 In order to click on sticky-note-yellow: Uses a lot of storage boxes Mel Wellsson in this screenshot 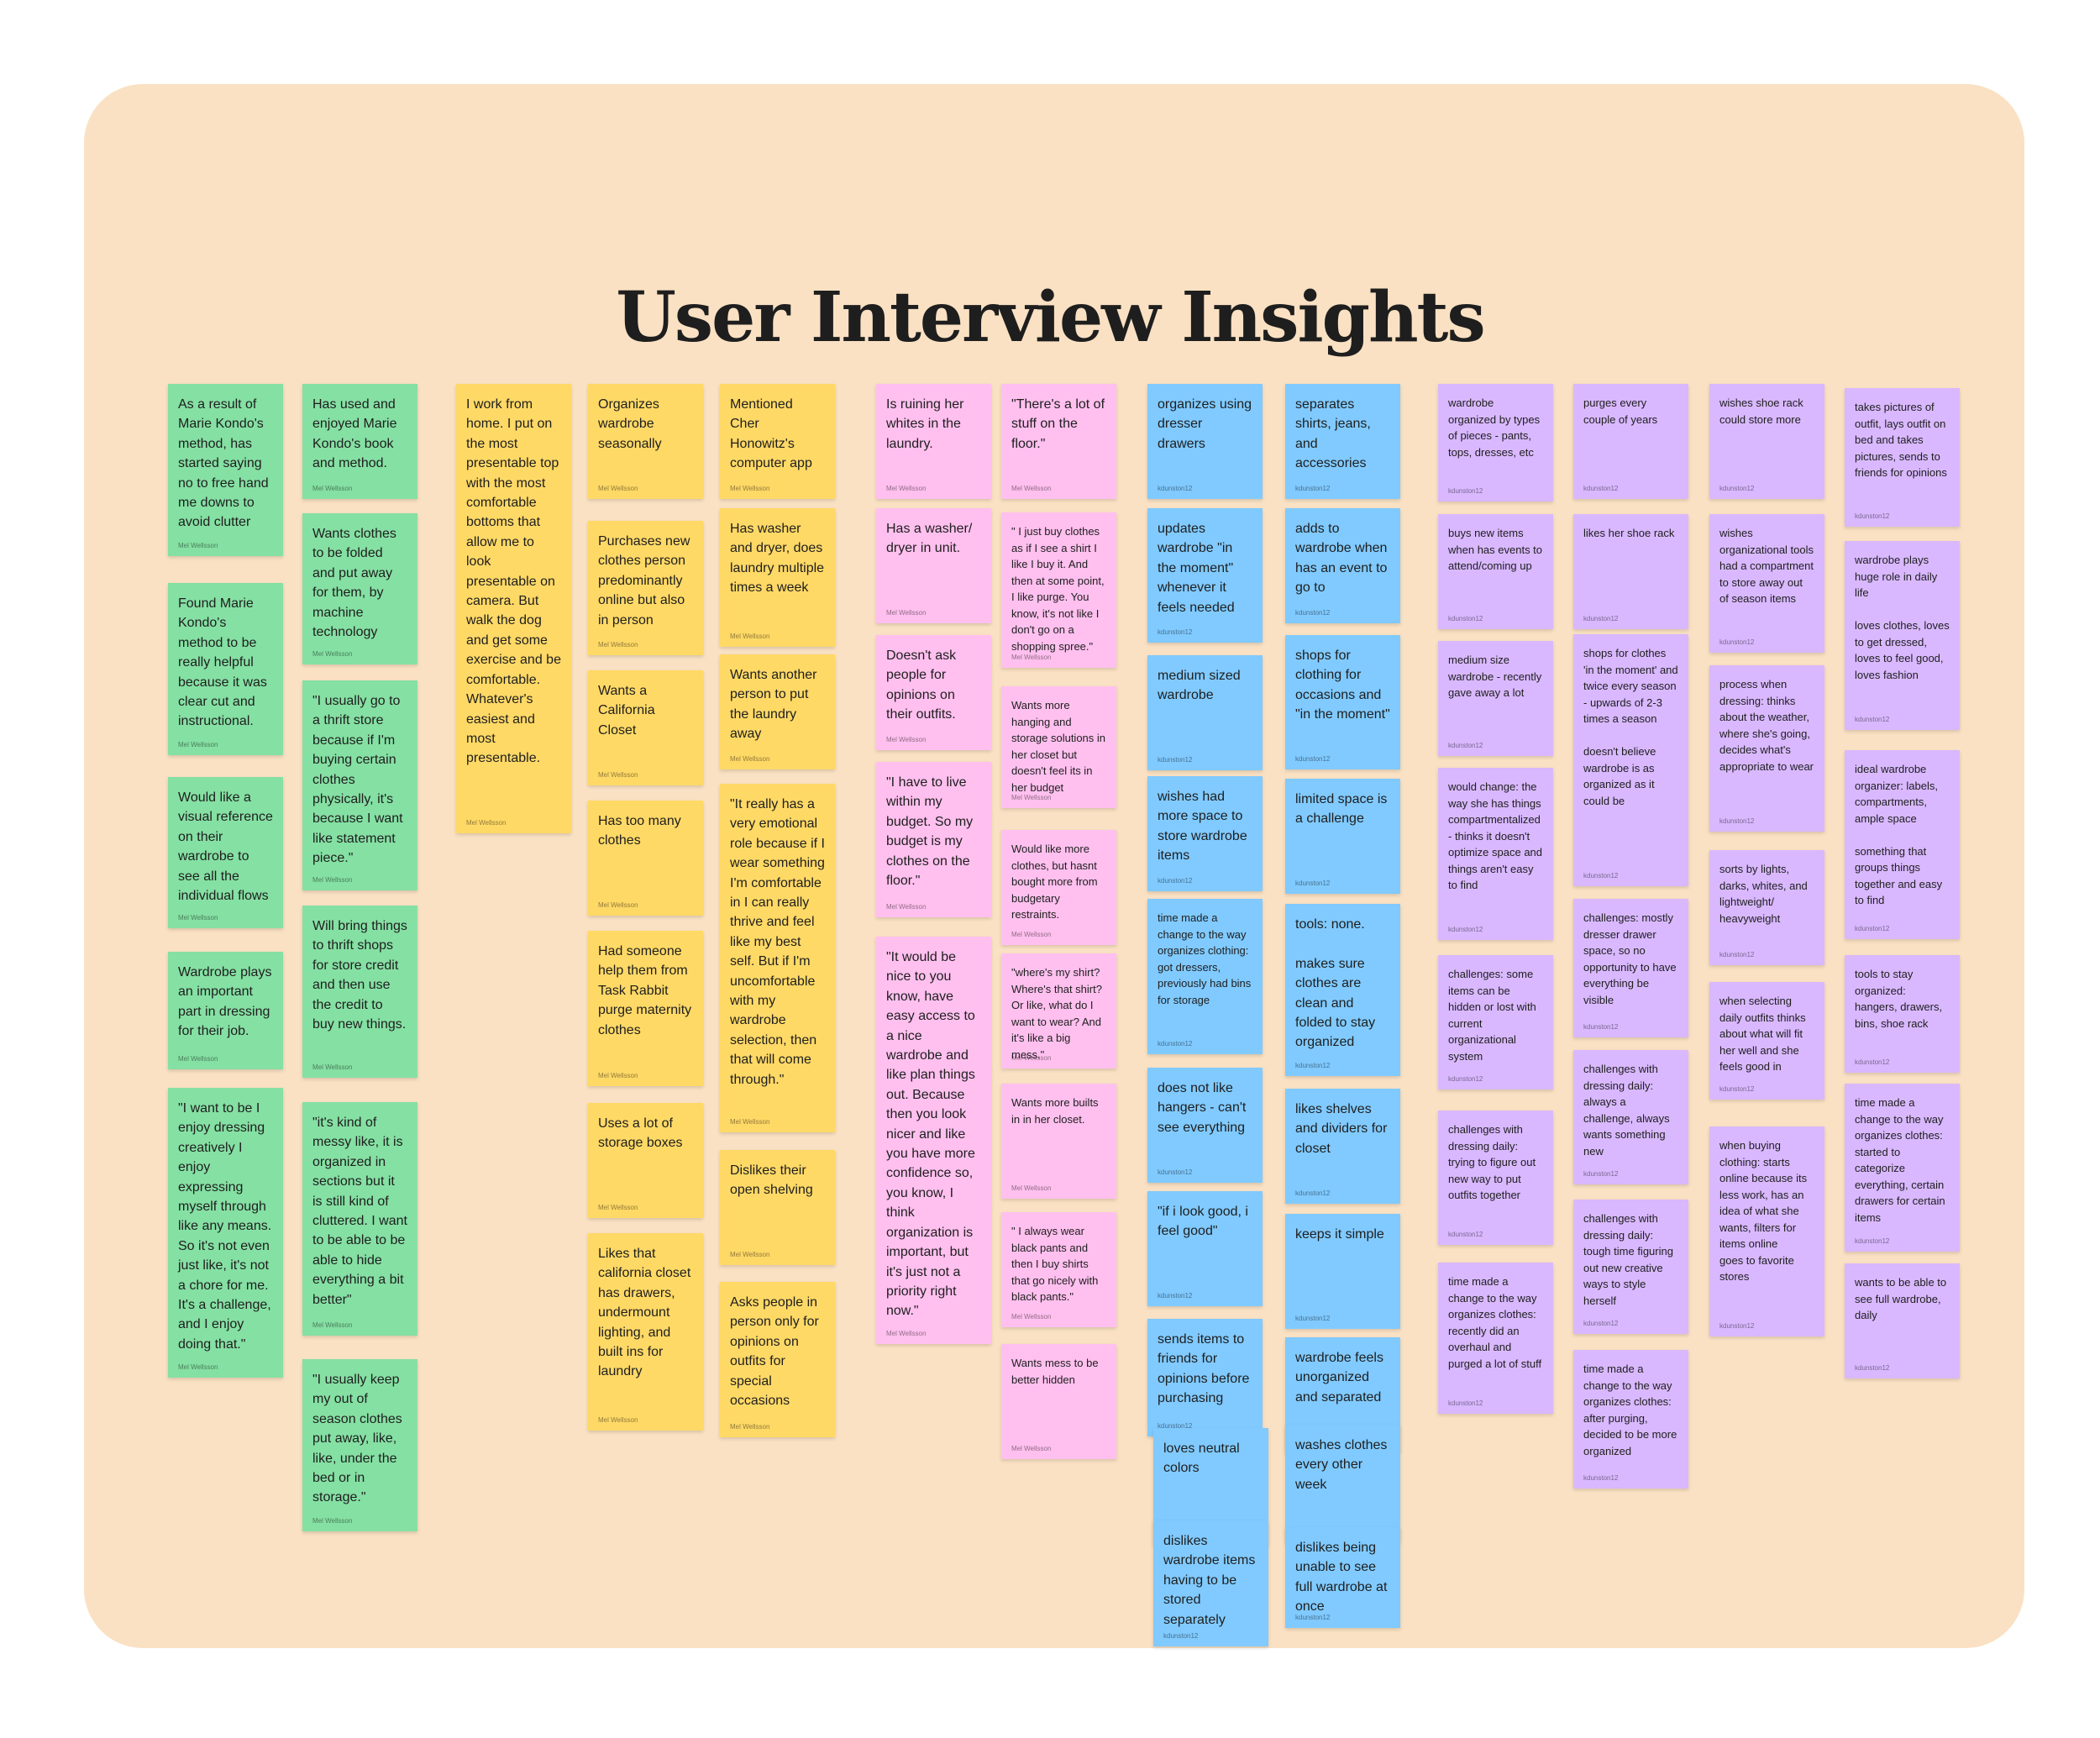, I will do `click(645, 1160)`.